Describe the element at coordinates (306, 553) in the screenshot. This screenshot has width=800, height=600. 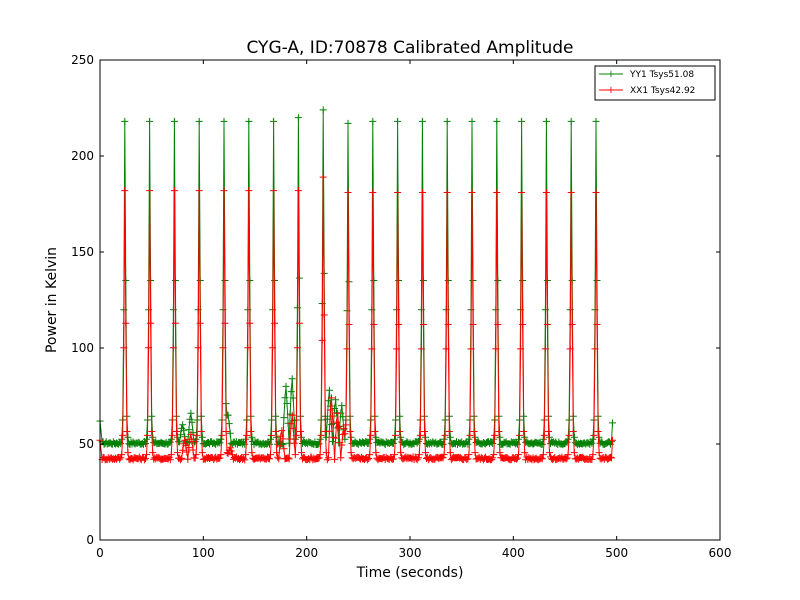
I see `x-tick-label: 200` at that location.